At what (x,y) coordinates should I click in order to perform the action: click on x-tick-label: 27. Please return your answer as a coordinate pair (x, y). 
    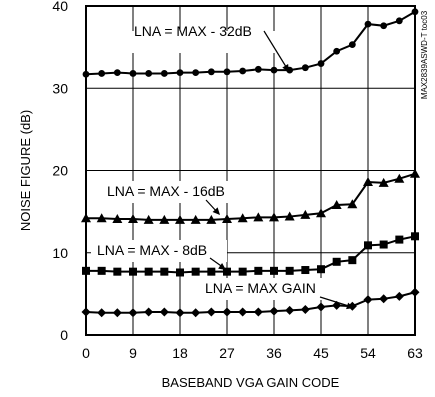
    Looking at the image, I should click on (227, 353).